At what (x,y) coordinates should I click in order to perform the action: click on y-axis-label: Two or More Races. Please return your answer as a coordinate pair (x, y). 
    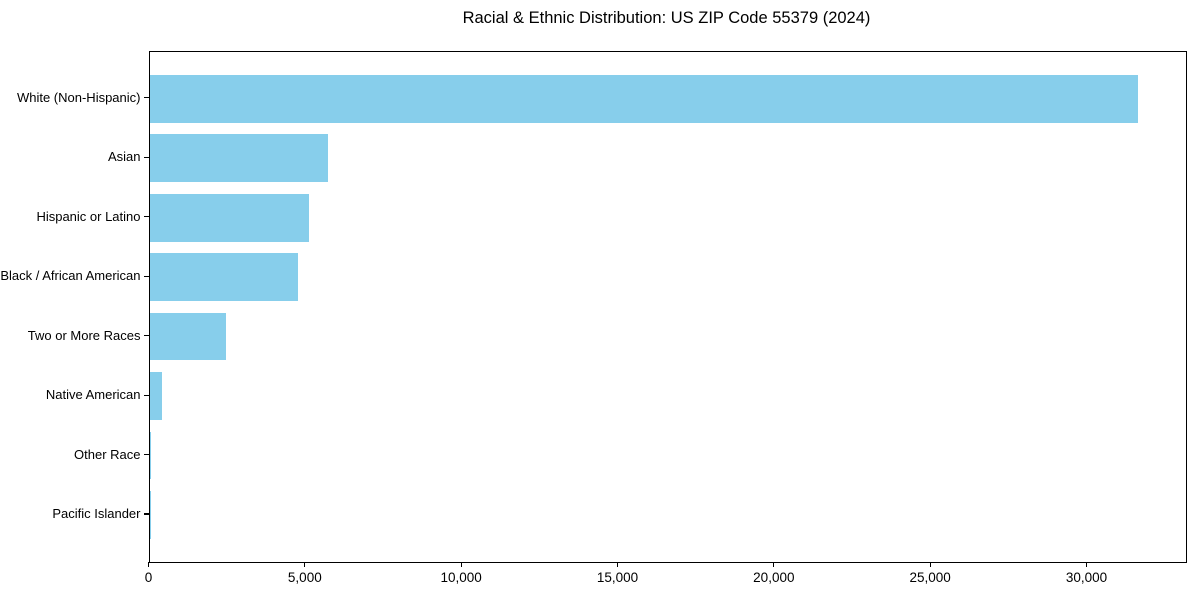
    Looking at the image, I should click on (84, 335).